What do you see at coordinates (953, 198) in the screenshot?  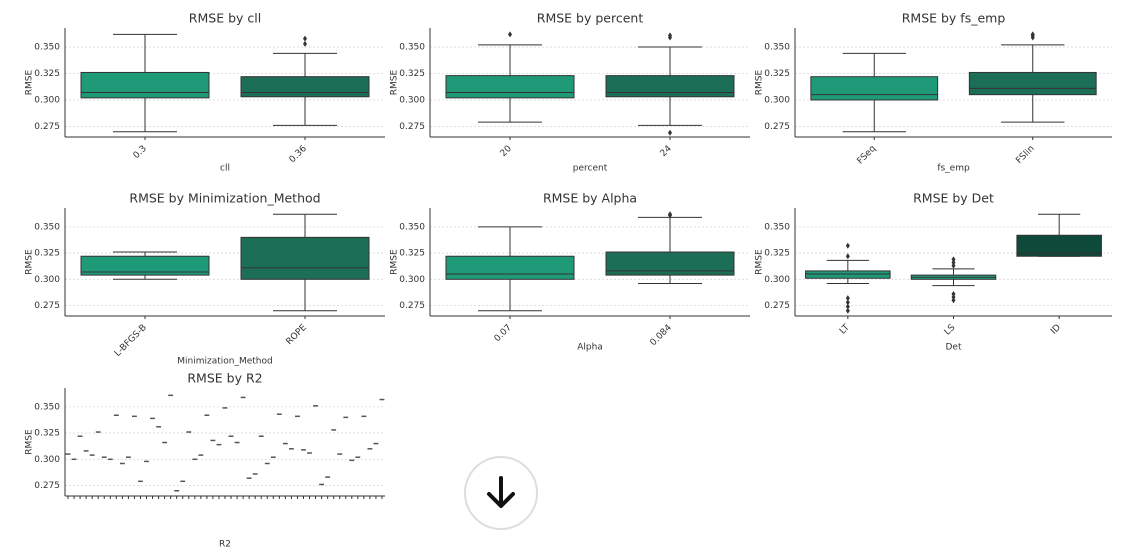 I see `chart-title: RMSE by Det` at bounding box center [953, 198].